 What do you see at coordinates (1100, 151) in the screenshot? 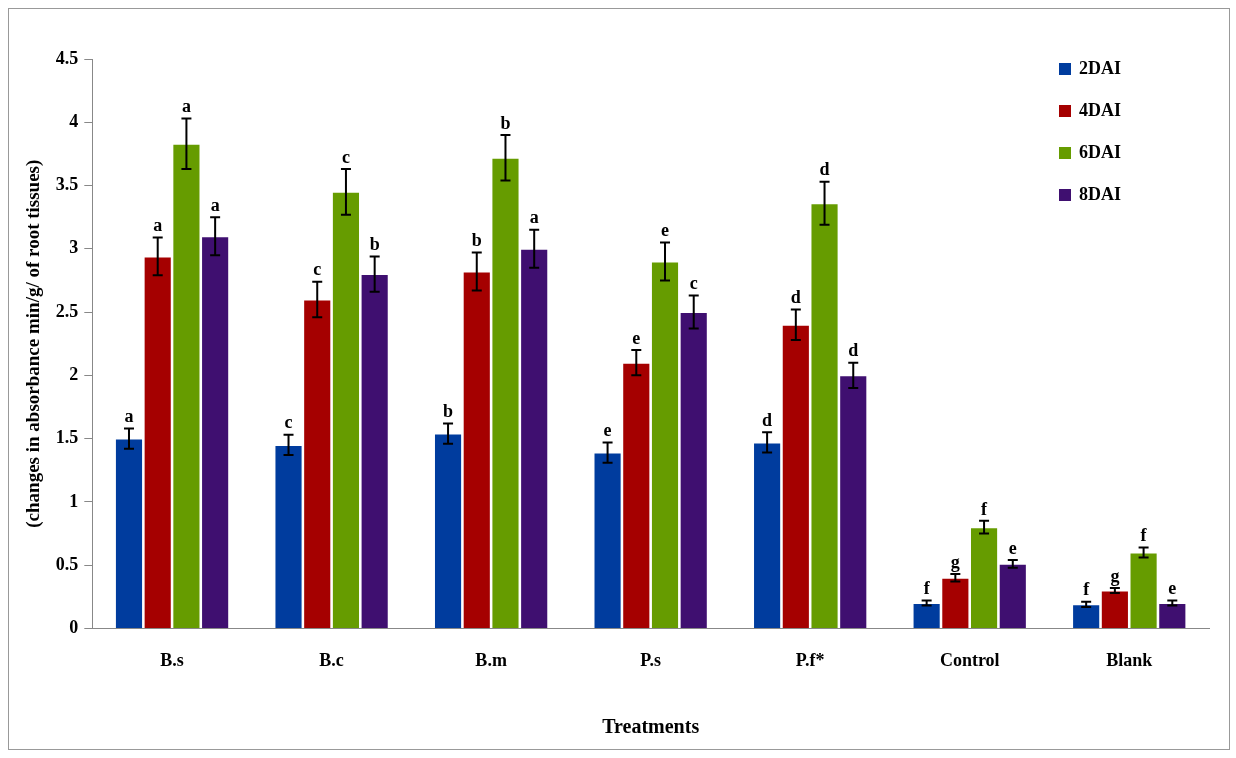
I see `legend-label: 6DAI` at bounding box center [1100, 151].